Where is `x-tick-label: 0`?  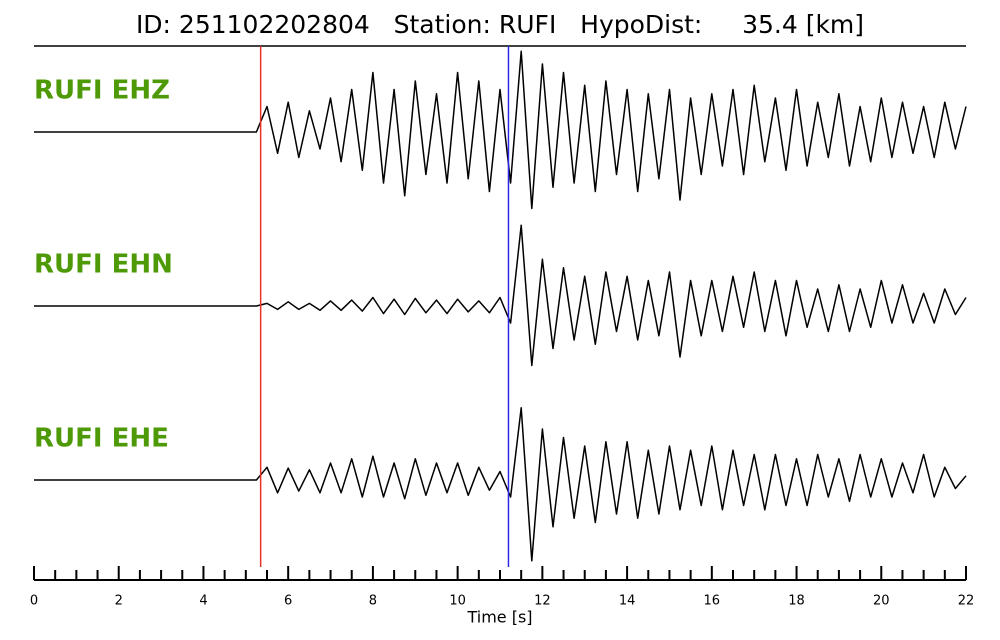 x-tick-label: 0 is located at coordinates (34, 601).